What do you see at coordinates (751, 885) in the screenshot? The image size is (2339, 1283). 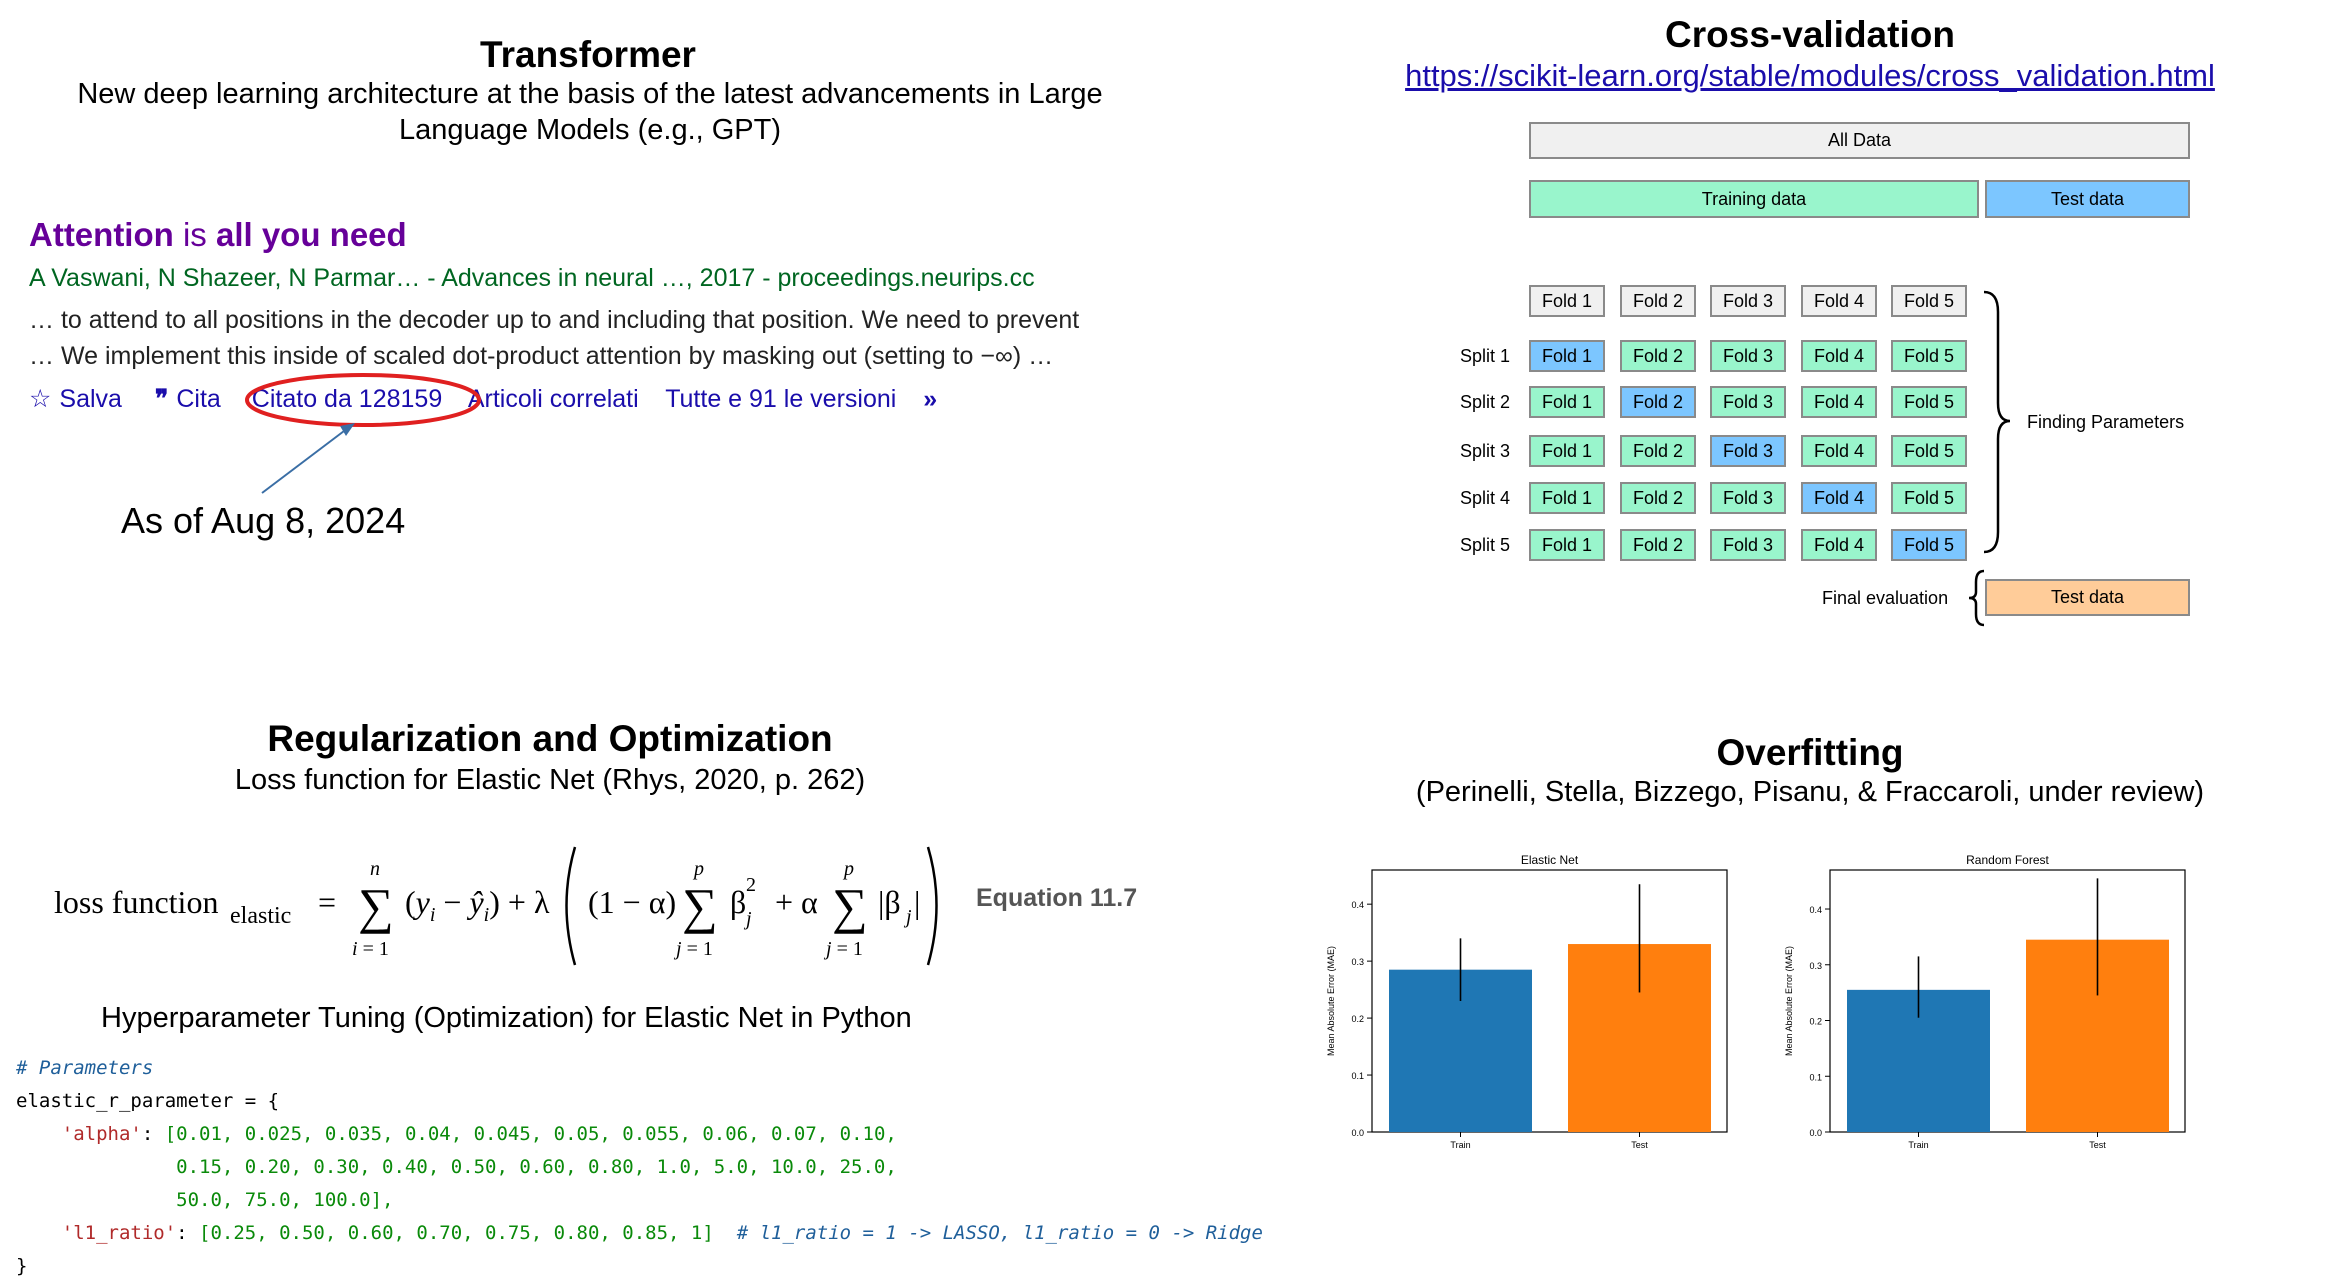 I see `svg-text: 2` at bounding box center [751, 885].